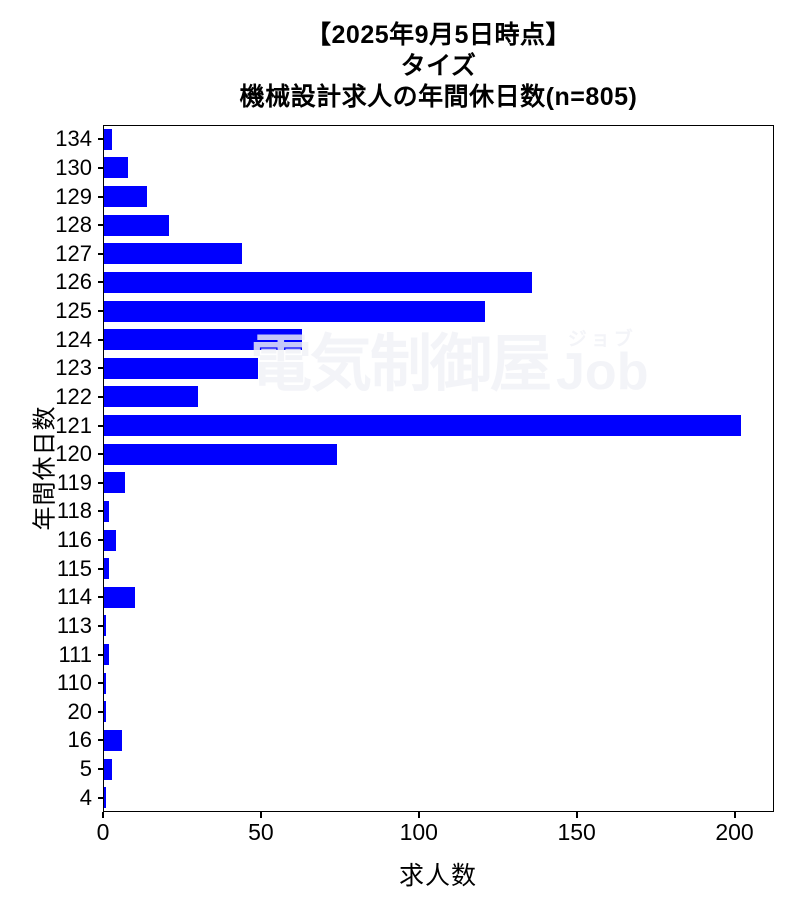 Image resolution: width=800 pixels, height=900 pixels. Describe the element at coordinates (74, 511) in the screenshot. I see `y-tick-label: 118` at that location.